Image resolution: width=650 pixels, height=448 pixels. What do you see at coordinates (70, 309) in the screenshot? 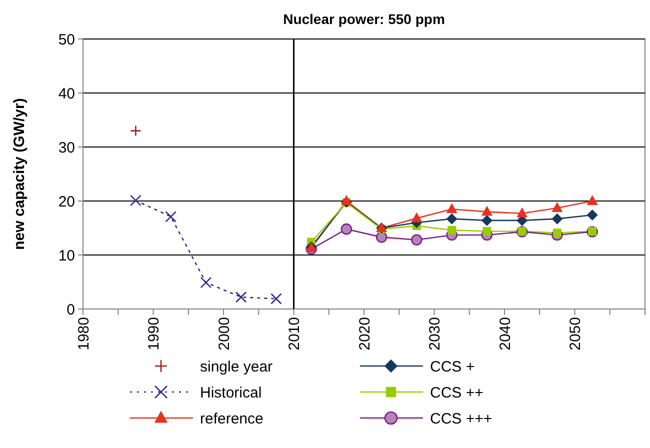
I see `y-tick-label: 0` at bounding box center [70, 309].